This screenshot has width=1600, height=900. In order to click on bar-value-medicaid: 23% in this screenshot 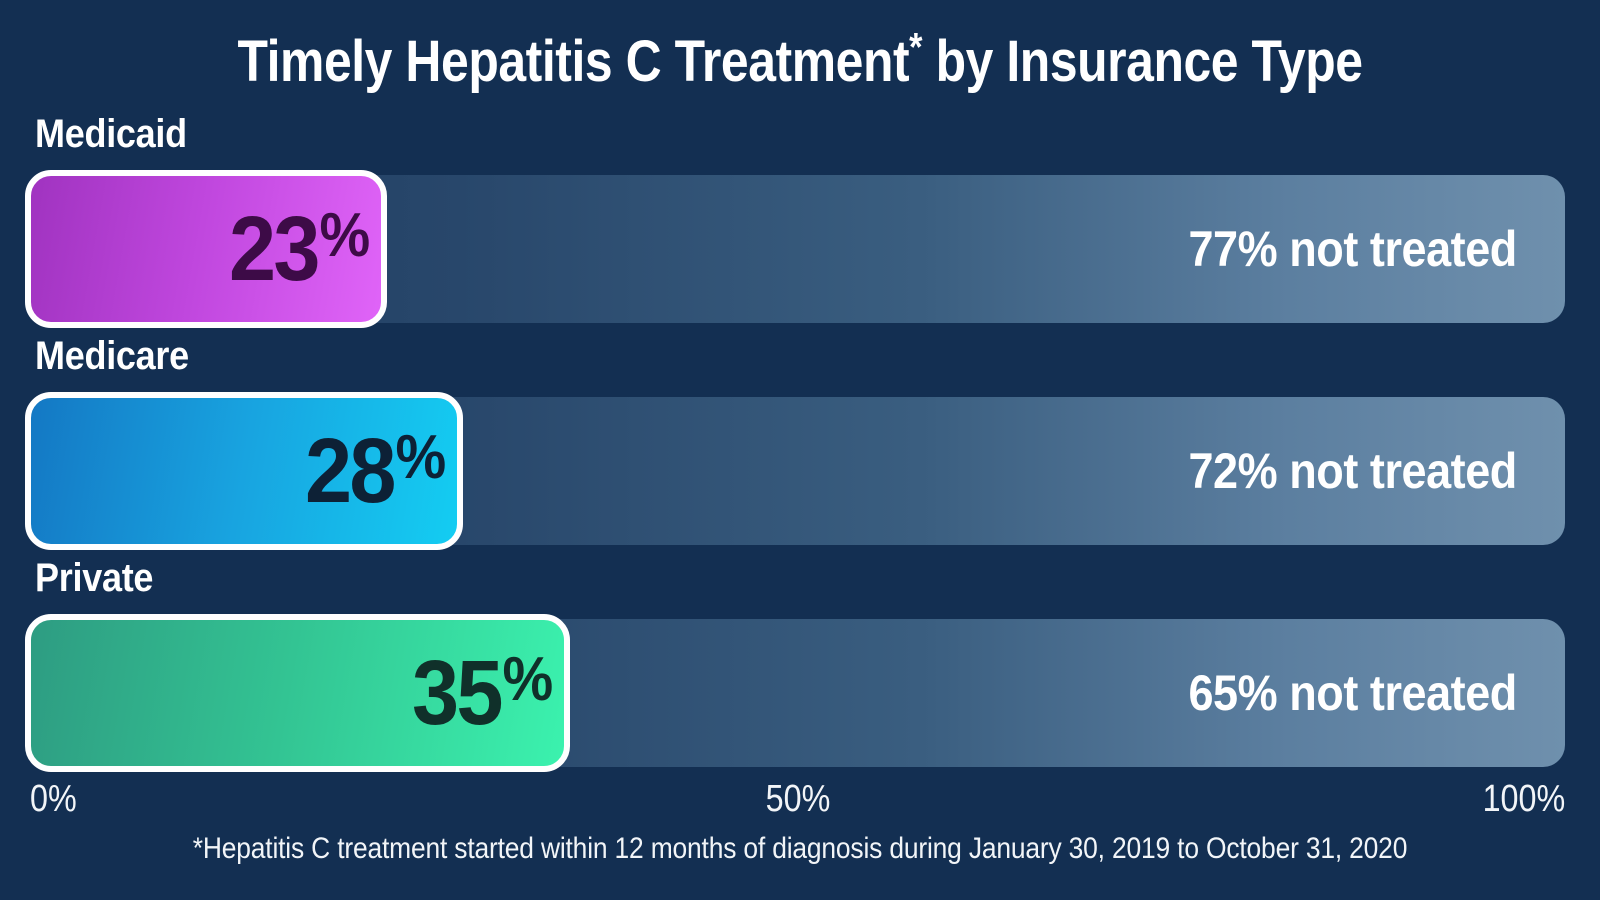, I will do `click(299, 249)`.